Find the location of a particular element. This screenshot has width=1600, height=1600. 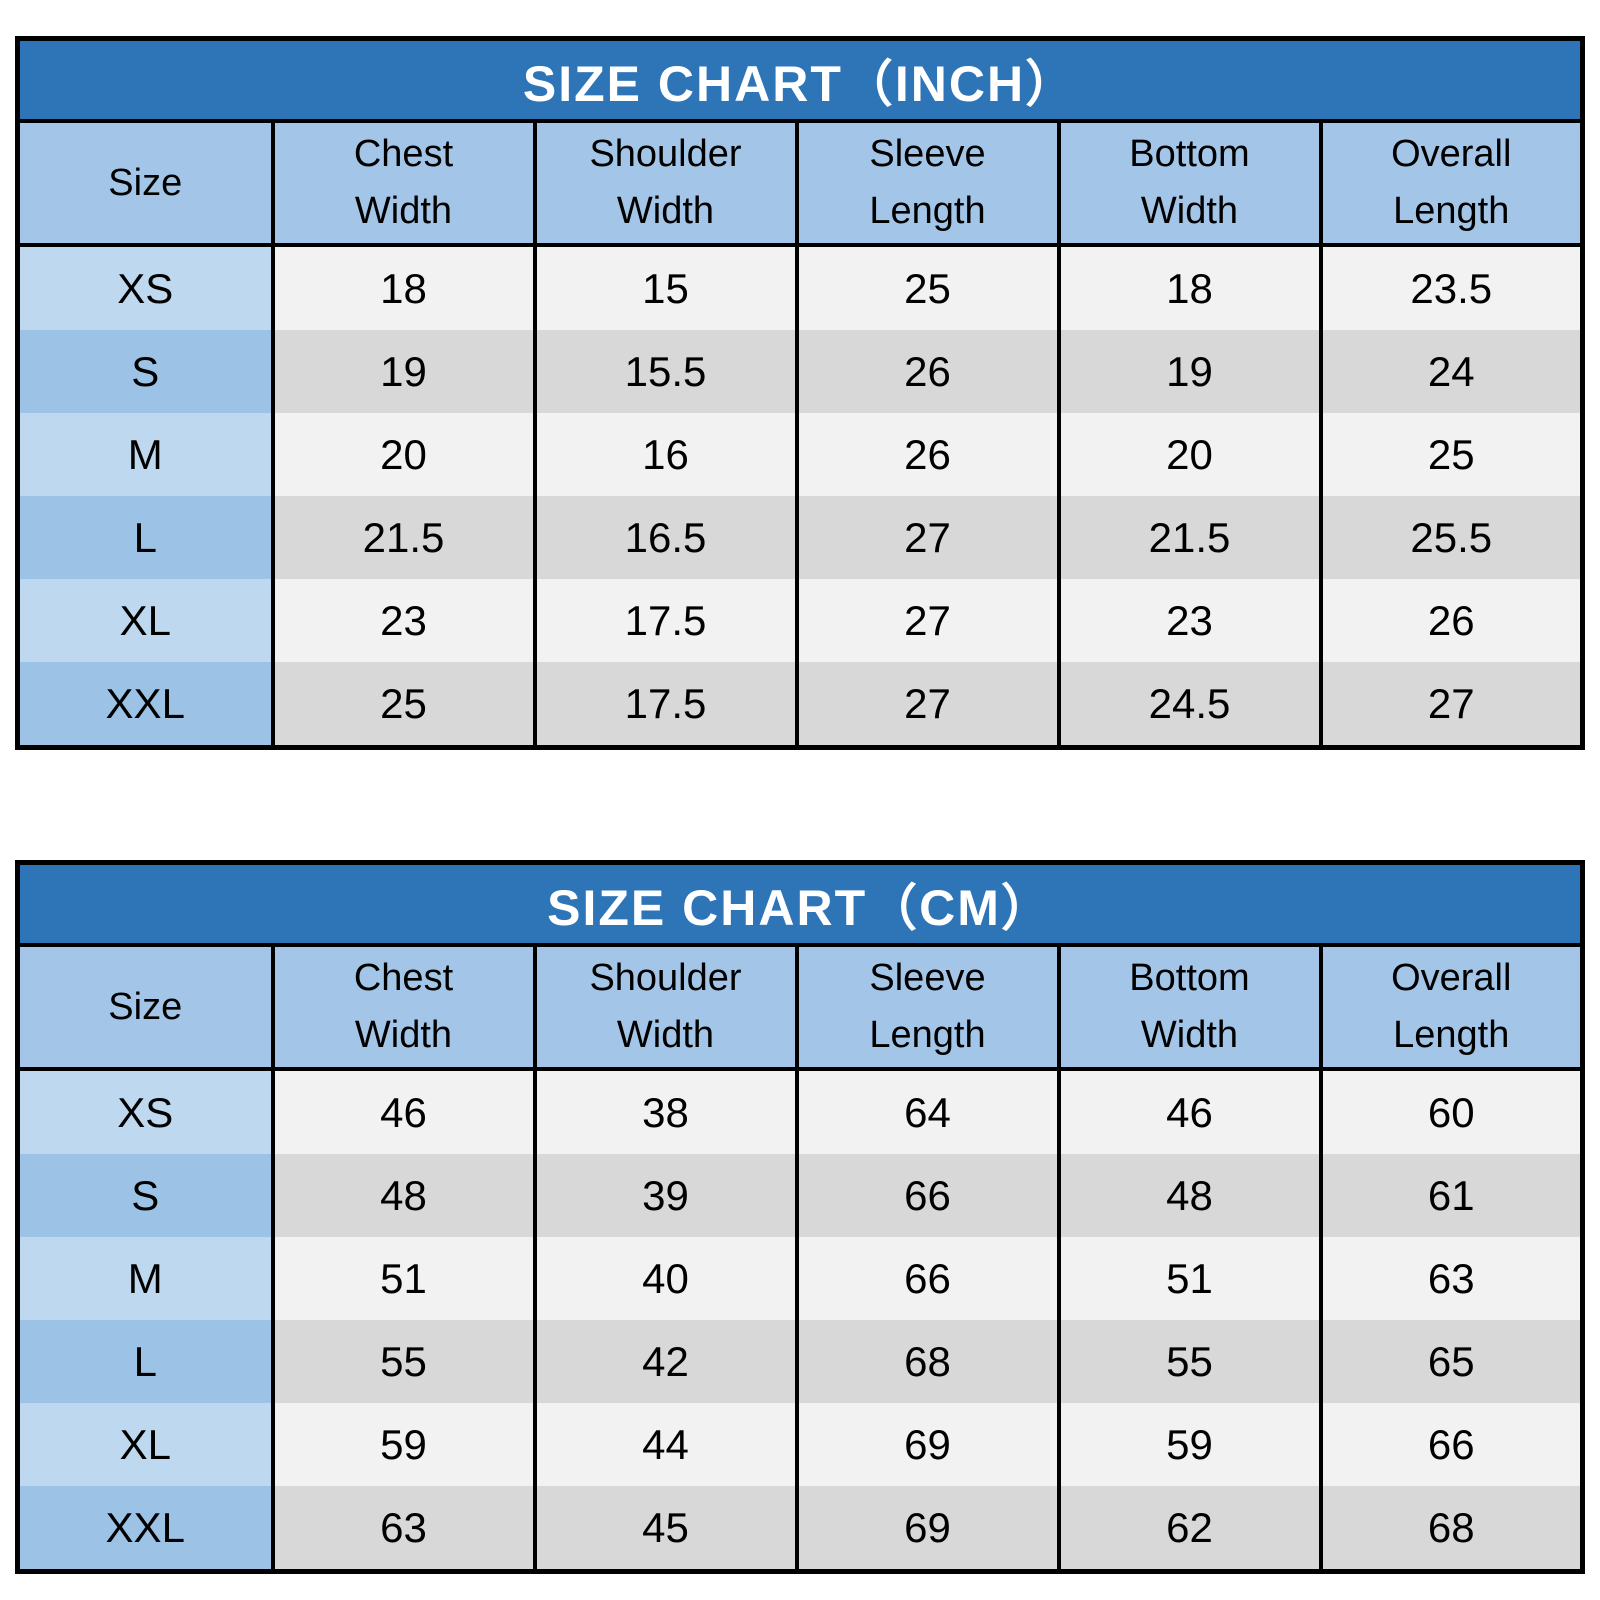

table-row: XL 23 17.5 27 23 26 is located at coordinates (800, 620).